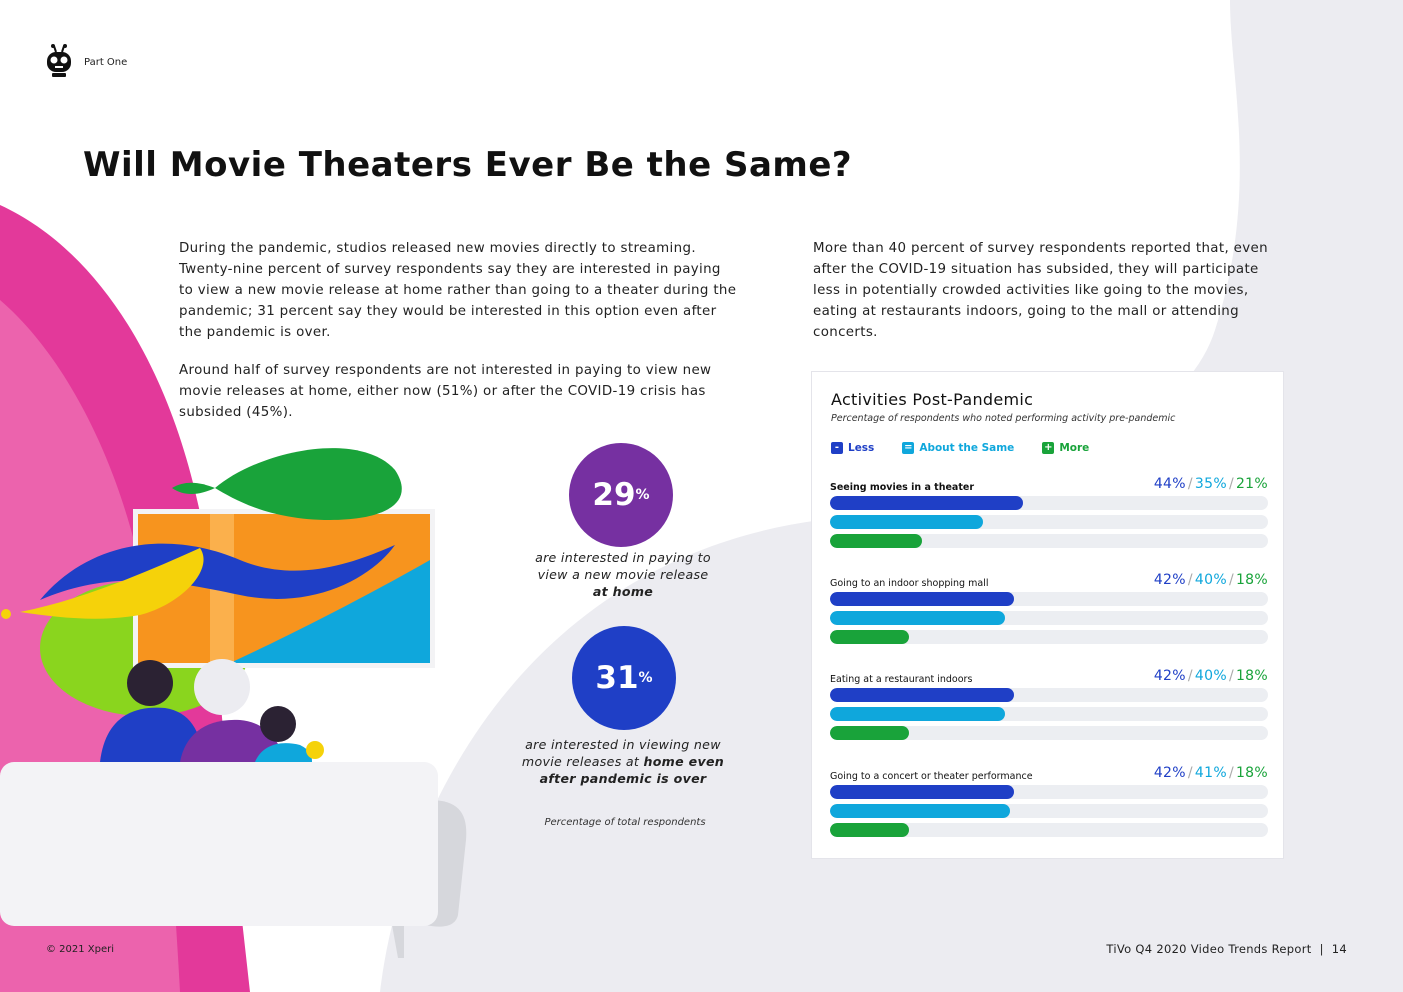 Image resolution: width=1403 pixels, height=992 pixels. I want to click on person-1-body, so click(152, 734).